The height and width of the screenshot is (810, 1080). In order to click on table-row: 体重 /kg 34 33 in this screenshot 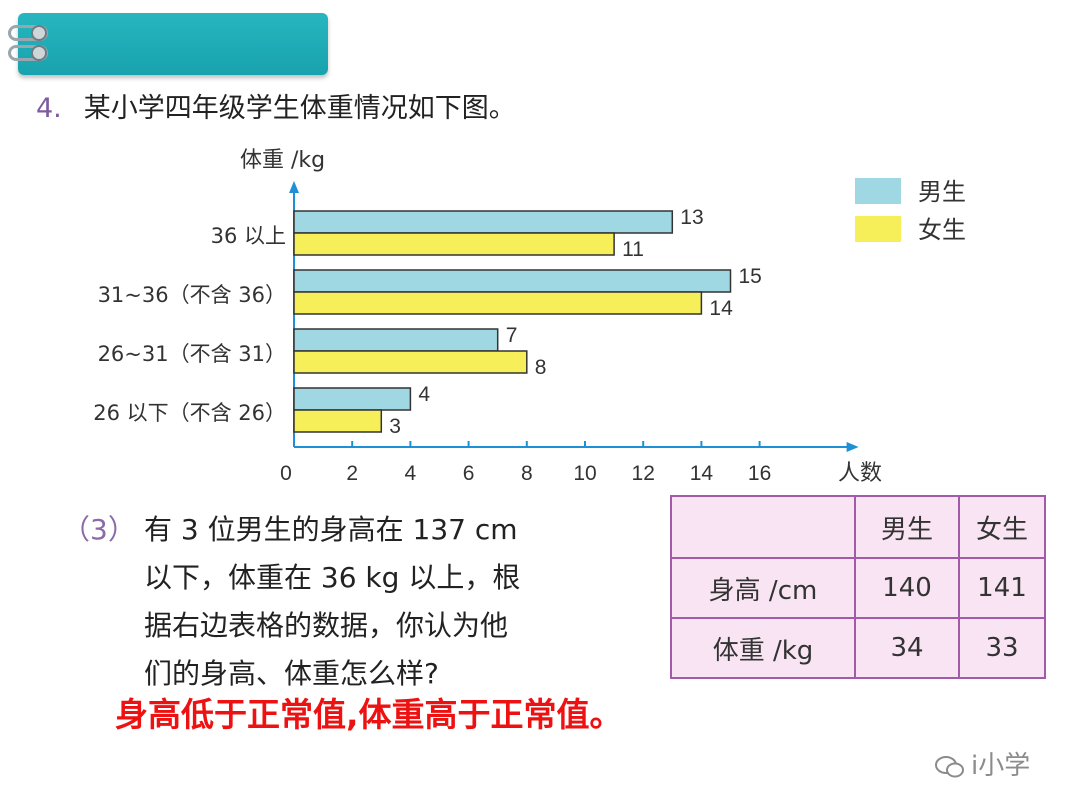, I will do `click(858, 648)`.